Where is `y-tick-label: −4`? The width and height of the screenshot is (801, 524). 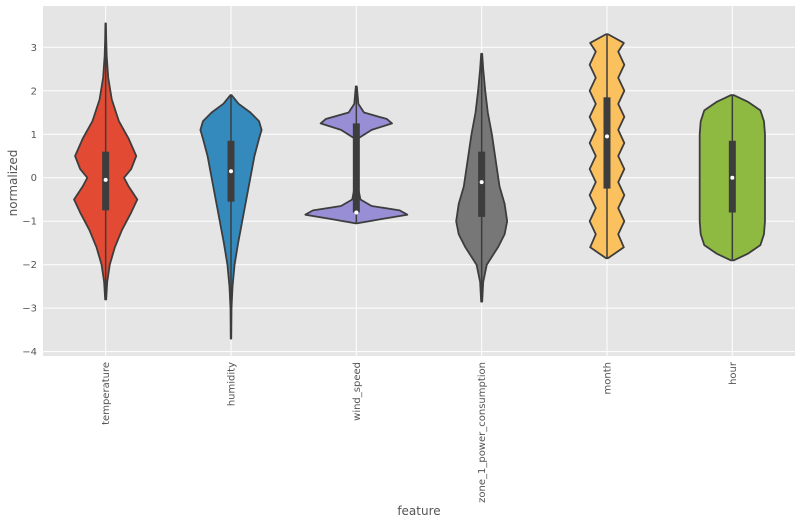
y-tick-label: −4 is located at coordinates (29, 352).